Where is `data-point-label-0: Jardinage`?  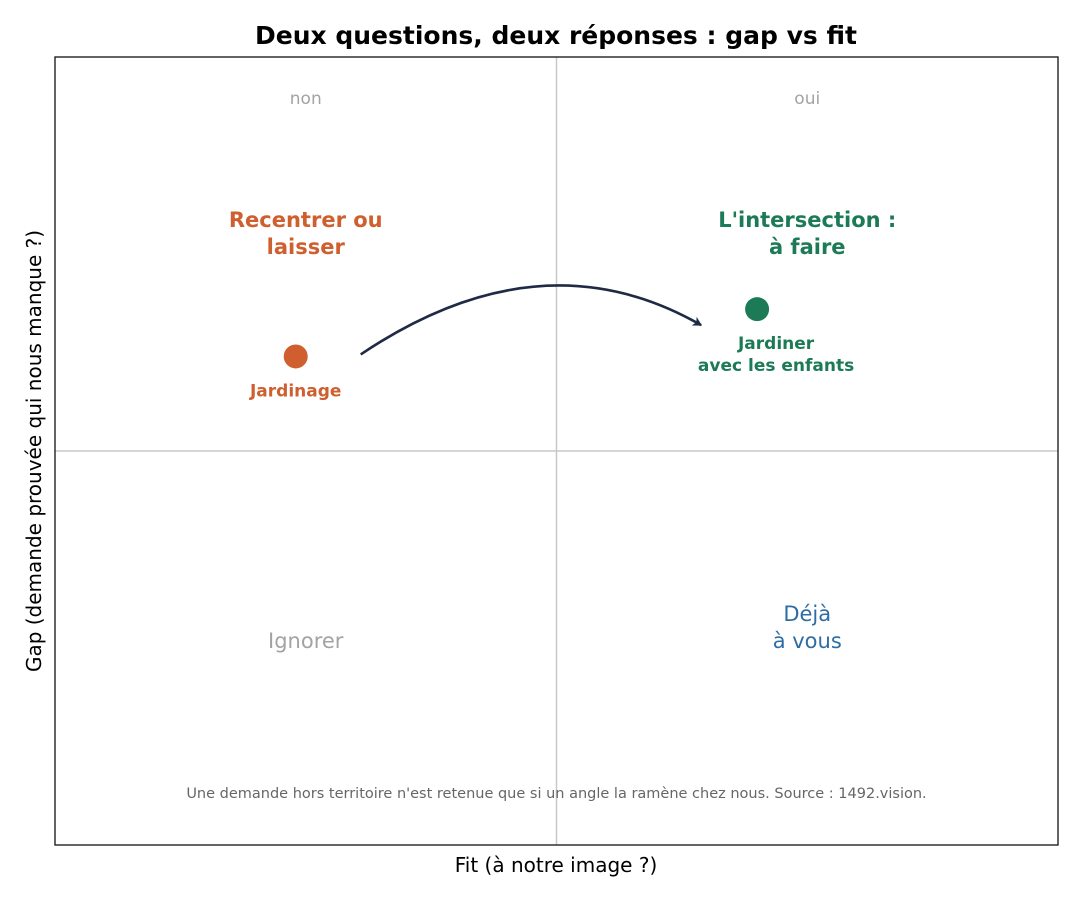
data-point-label-0: Jardinage is located at coordinates (295, 391).